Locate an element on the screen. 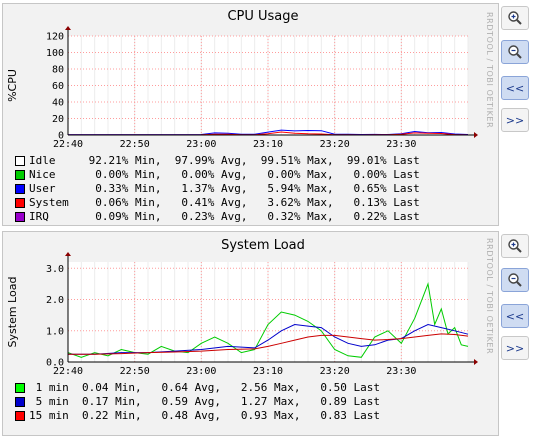 The image size is (539, 438). rrdtool-credit-2: RRDTOOL / TOBI OETIKER is located at coordinates (489, 296).